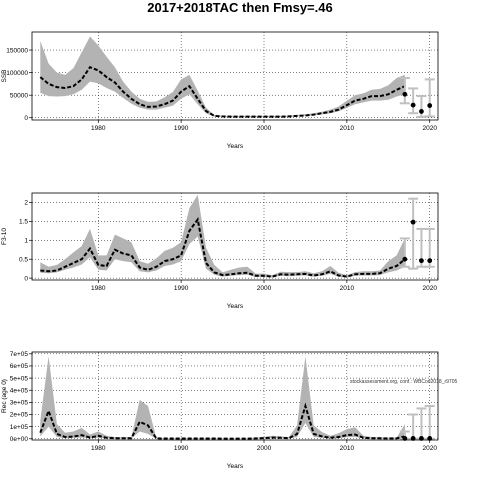  Describe the element at coordinates (19, 95) in the screenshot. I see `y-tick-label: 50000` at that location.